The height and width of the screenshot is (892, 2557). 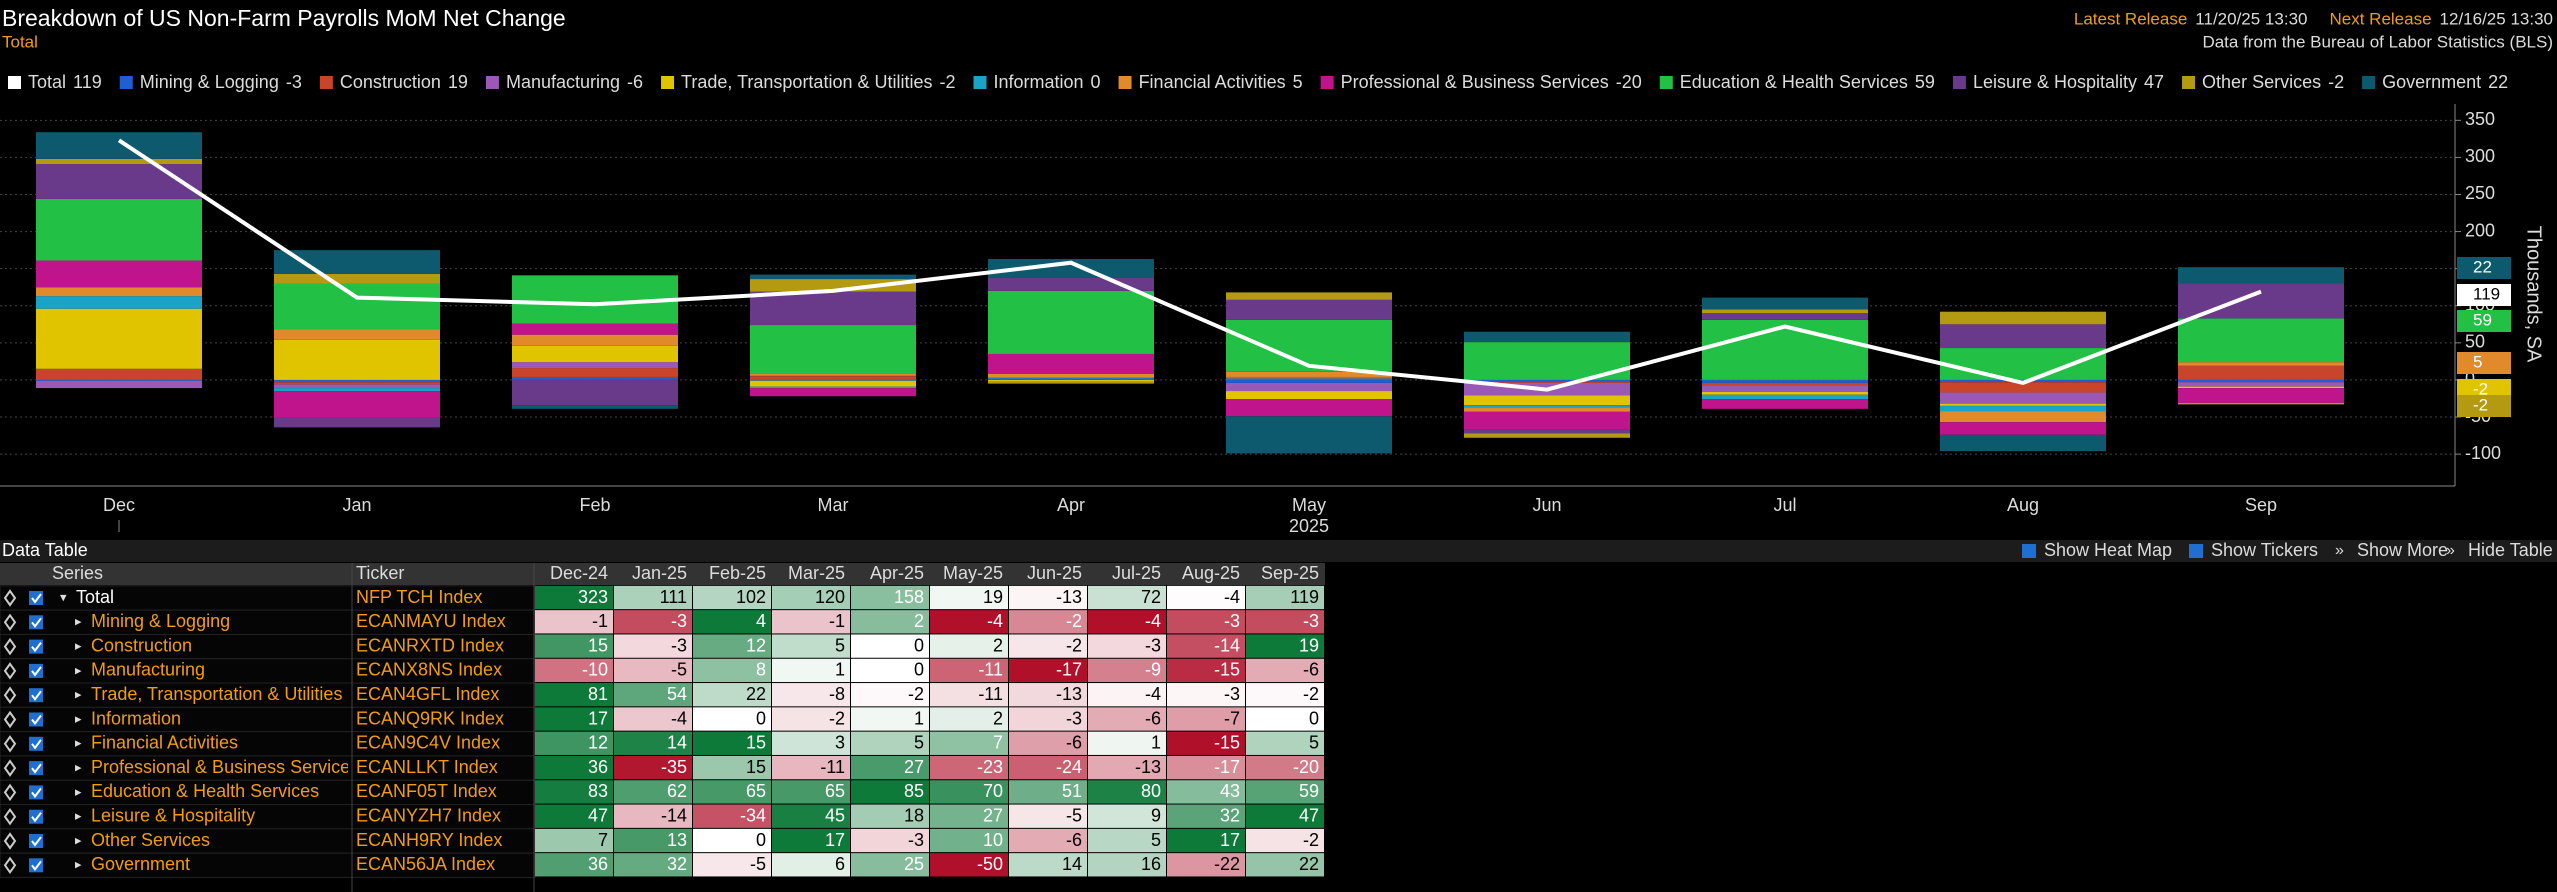 What do you see at coordinates (830, 597) in the screenshot?
I see `cell-value: 120` at bounding box center [830, 597].